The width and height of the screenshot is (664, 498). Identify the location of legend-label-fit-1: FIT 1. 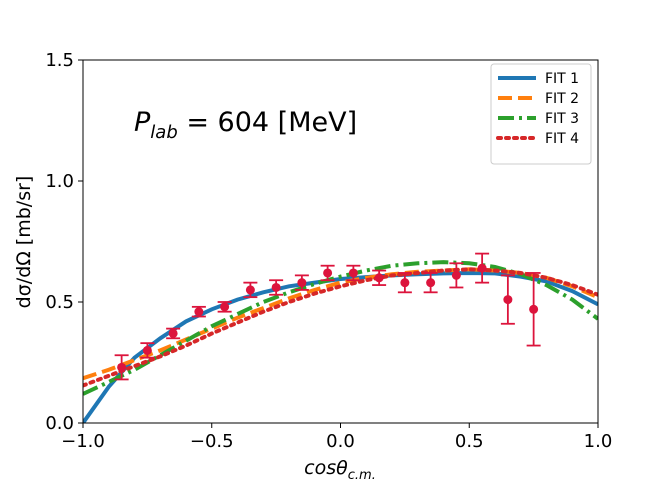
(562, 79).